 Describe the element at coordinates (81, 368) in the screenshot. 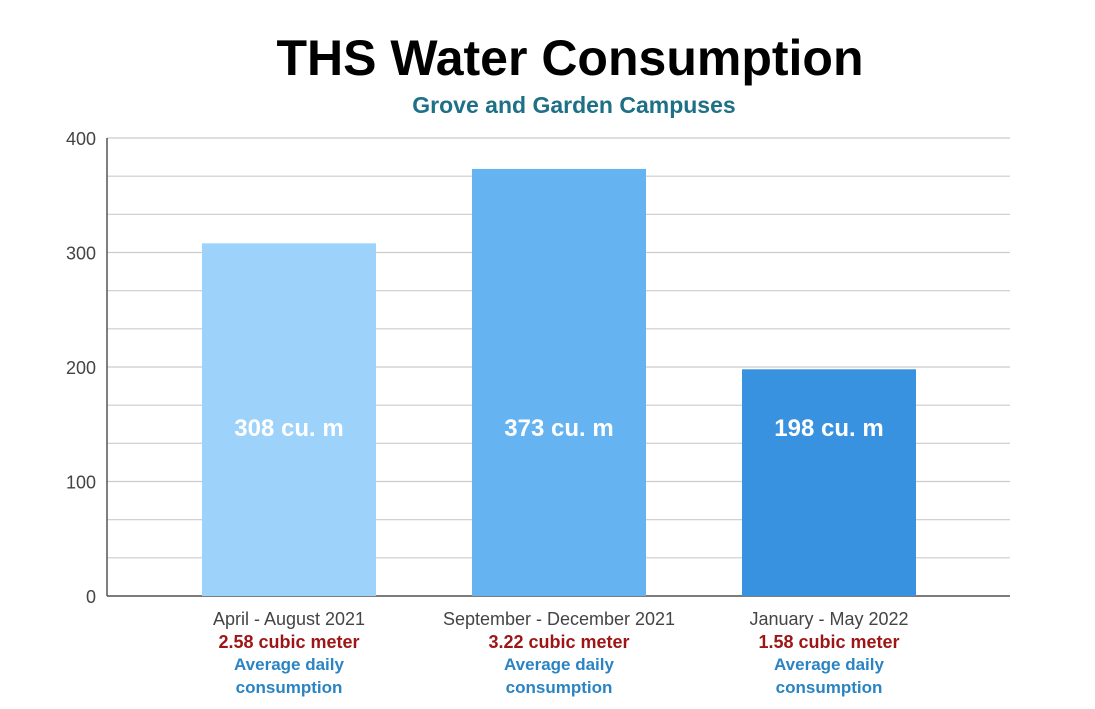

I see `y-tick-label: 200` at that location.